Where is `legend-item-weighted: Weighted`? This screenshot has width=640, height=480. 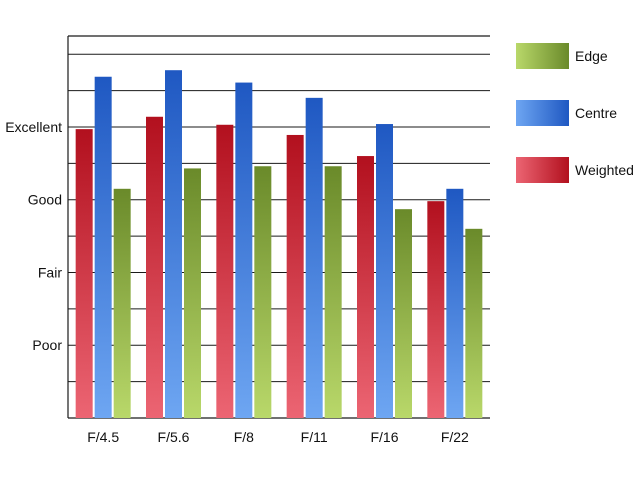 legend-item-weighted: Weighted is located at coordinates (575, 170).